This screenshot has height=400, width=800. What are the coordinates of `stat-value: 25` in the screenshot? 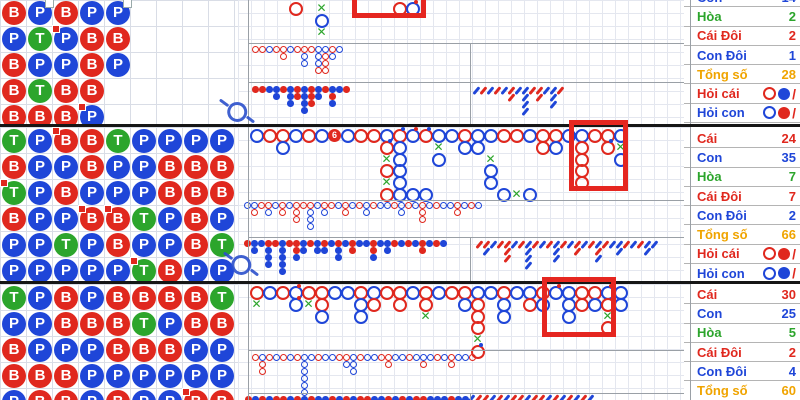 It's located at (788, 313).